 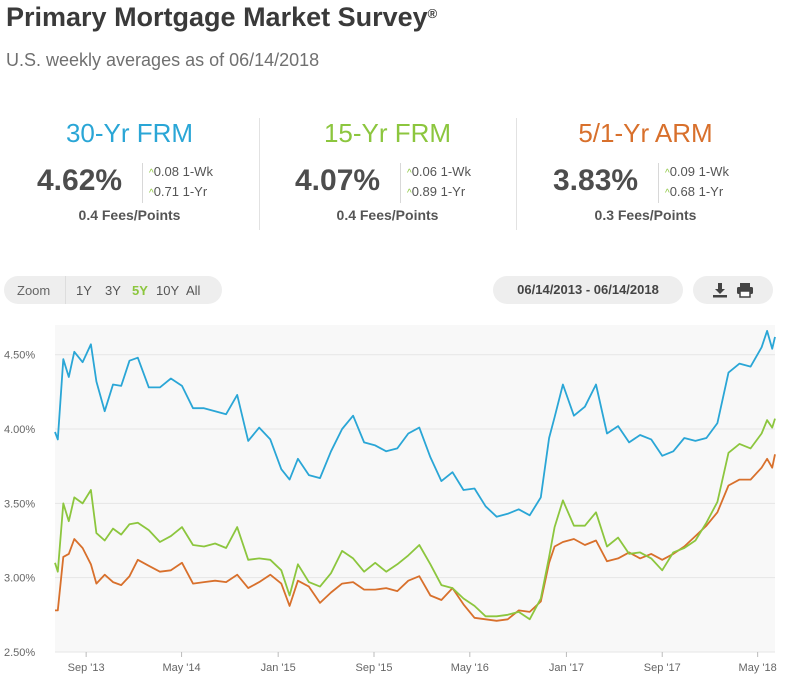 I want to click on stat-fees: 0.3 Fees/Points, so click(x=645, y=215).